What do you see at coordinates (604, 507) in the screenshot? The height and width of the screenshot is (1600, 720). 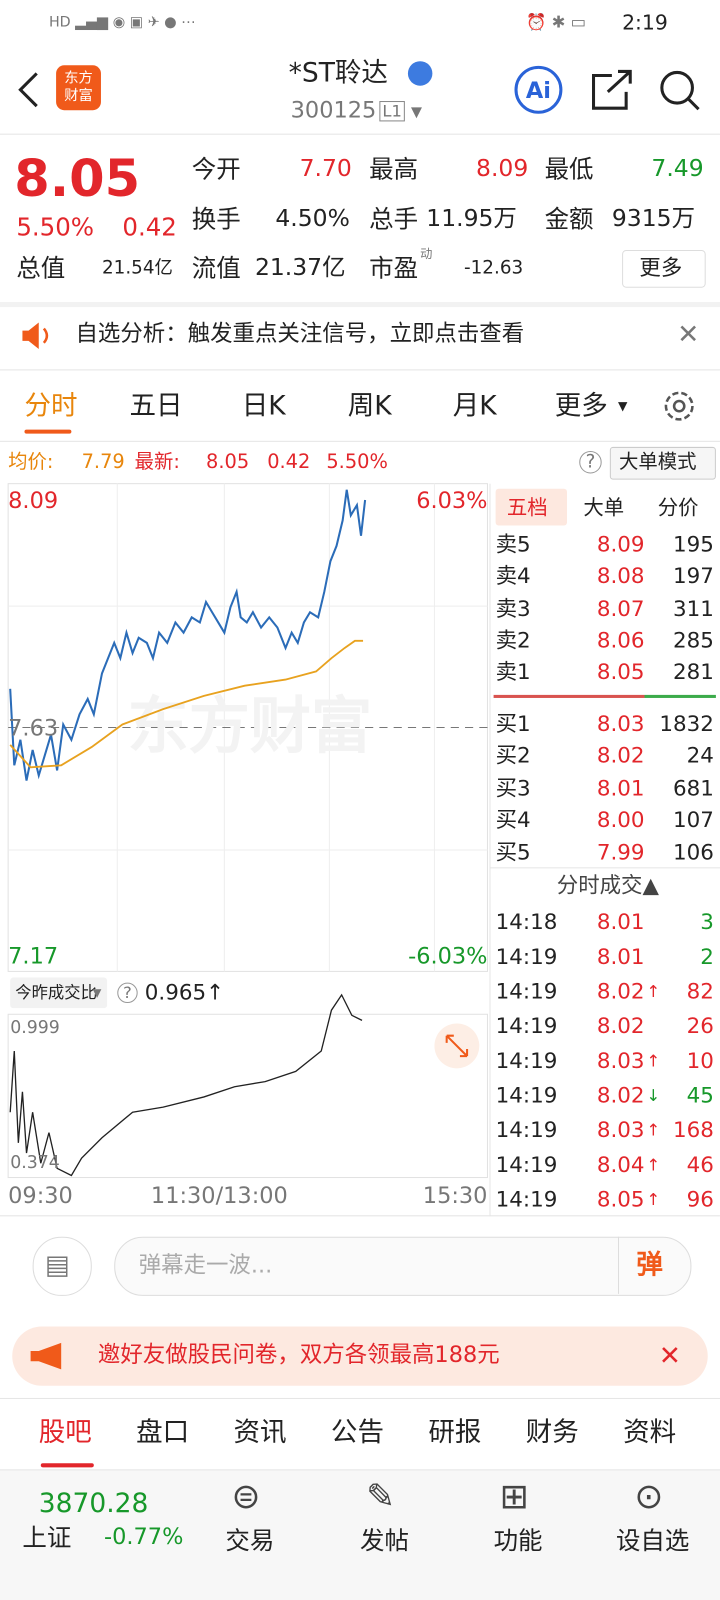 I see `book-tab: 大单` at bounding box center [604, 507].